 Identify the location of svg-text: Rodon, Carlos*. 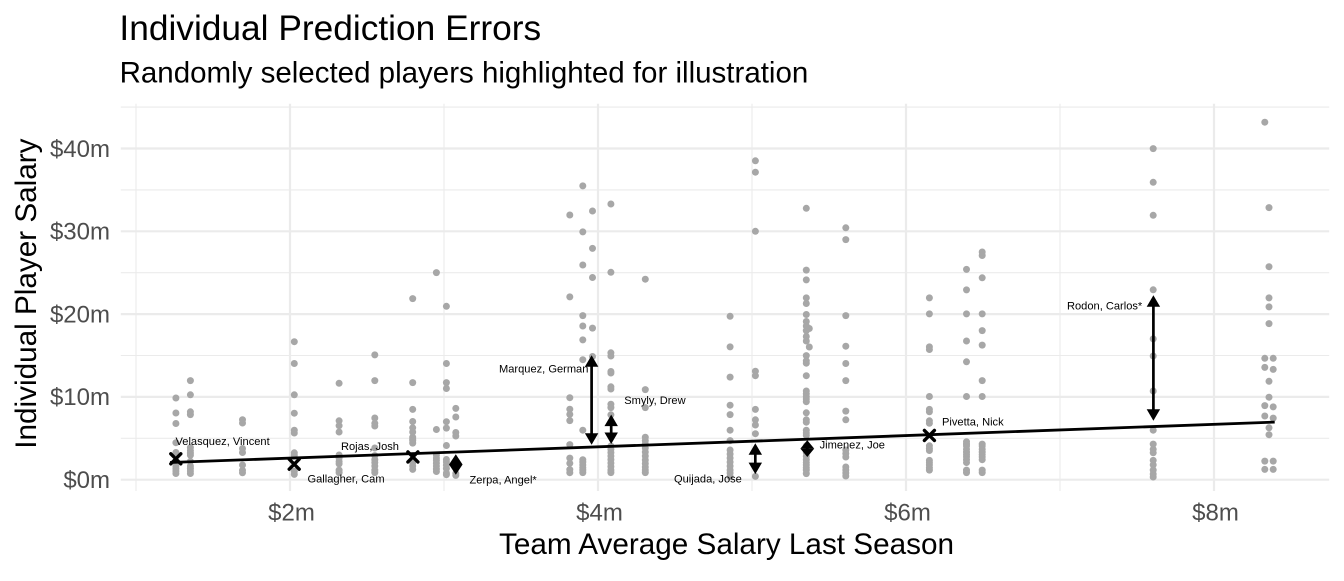
(1105, 306).